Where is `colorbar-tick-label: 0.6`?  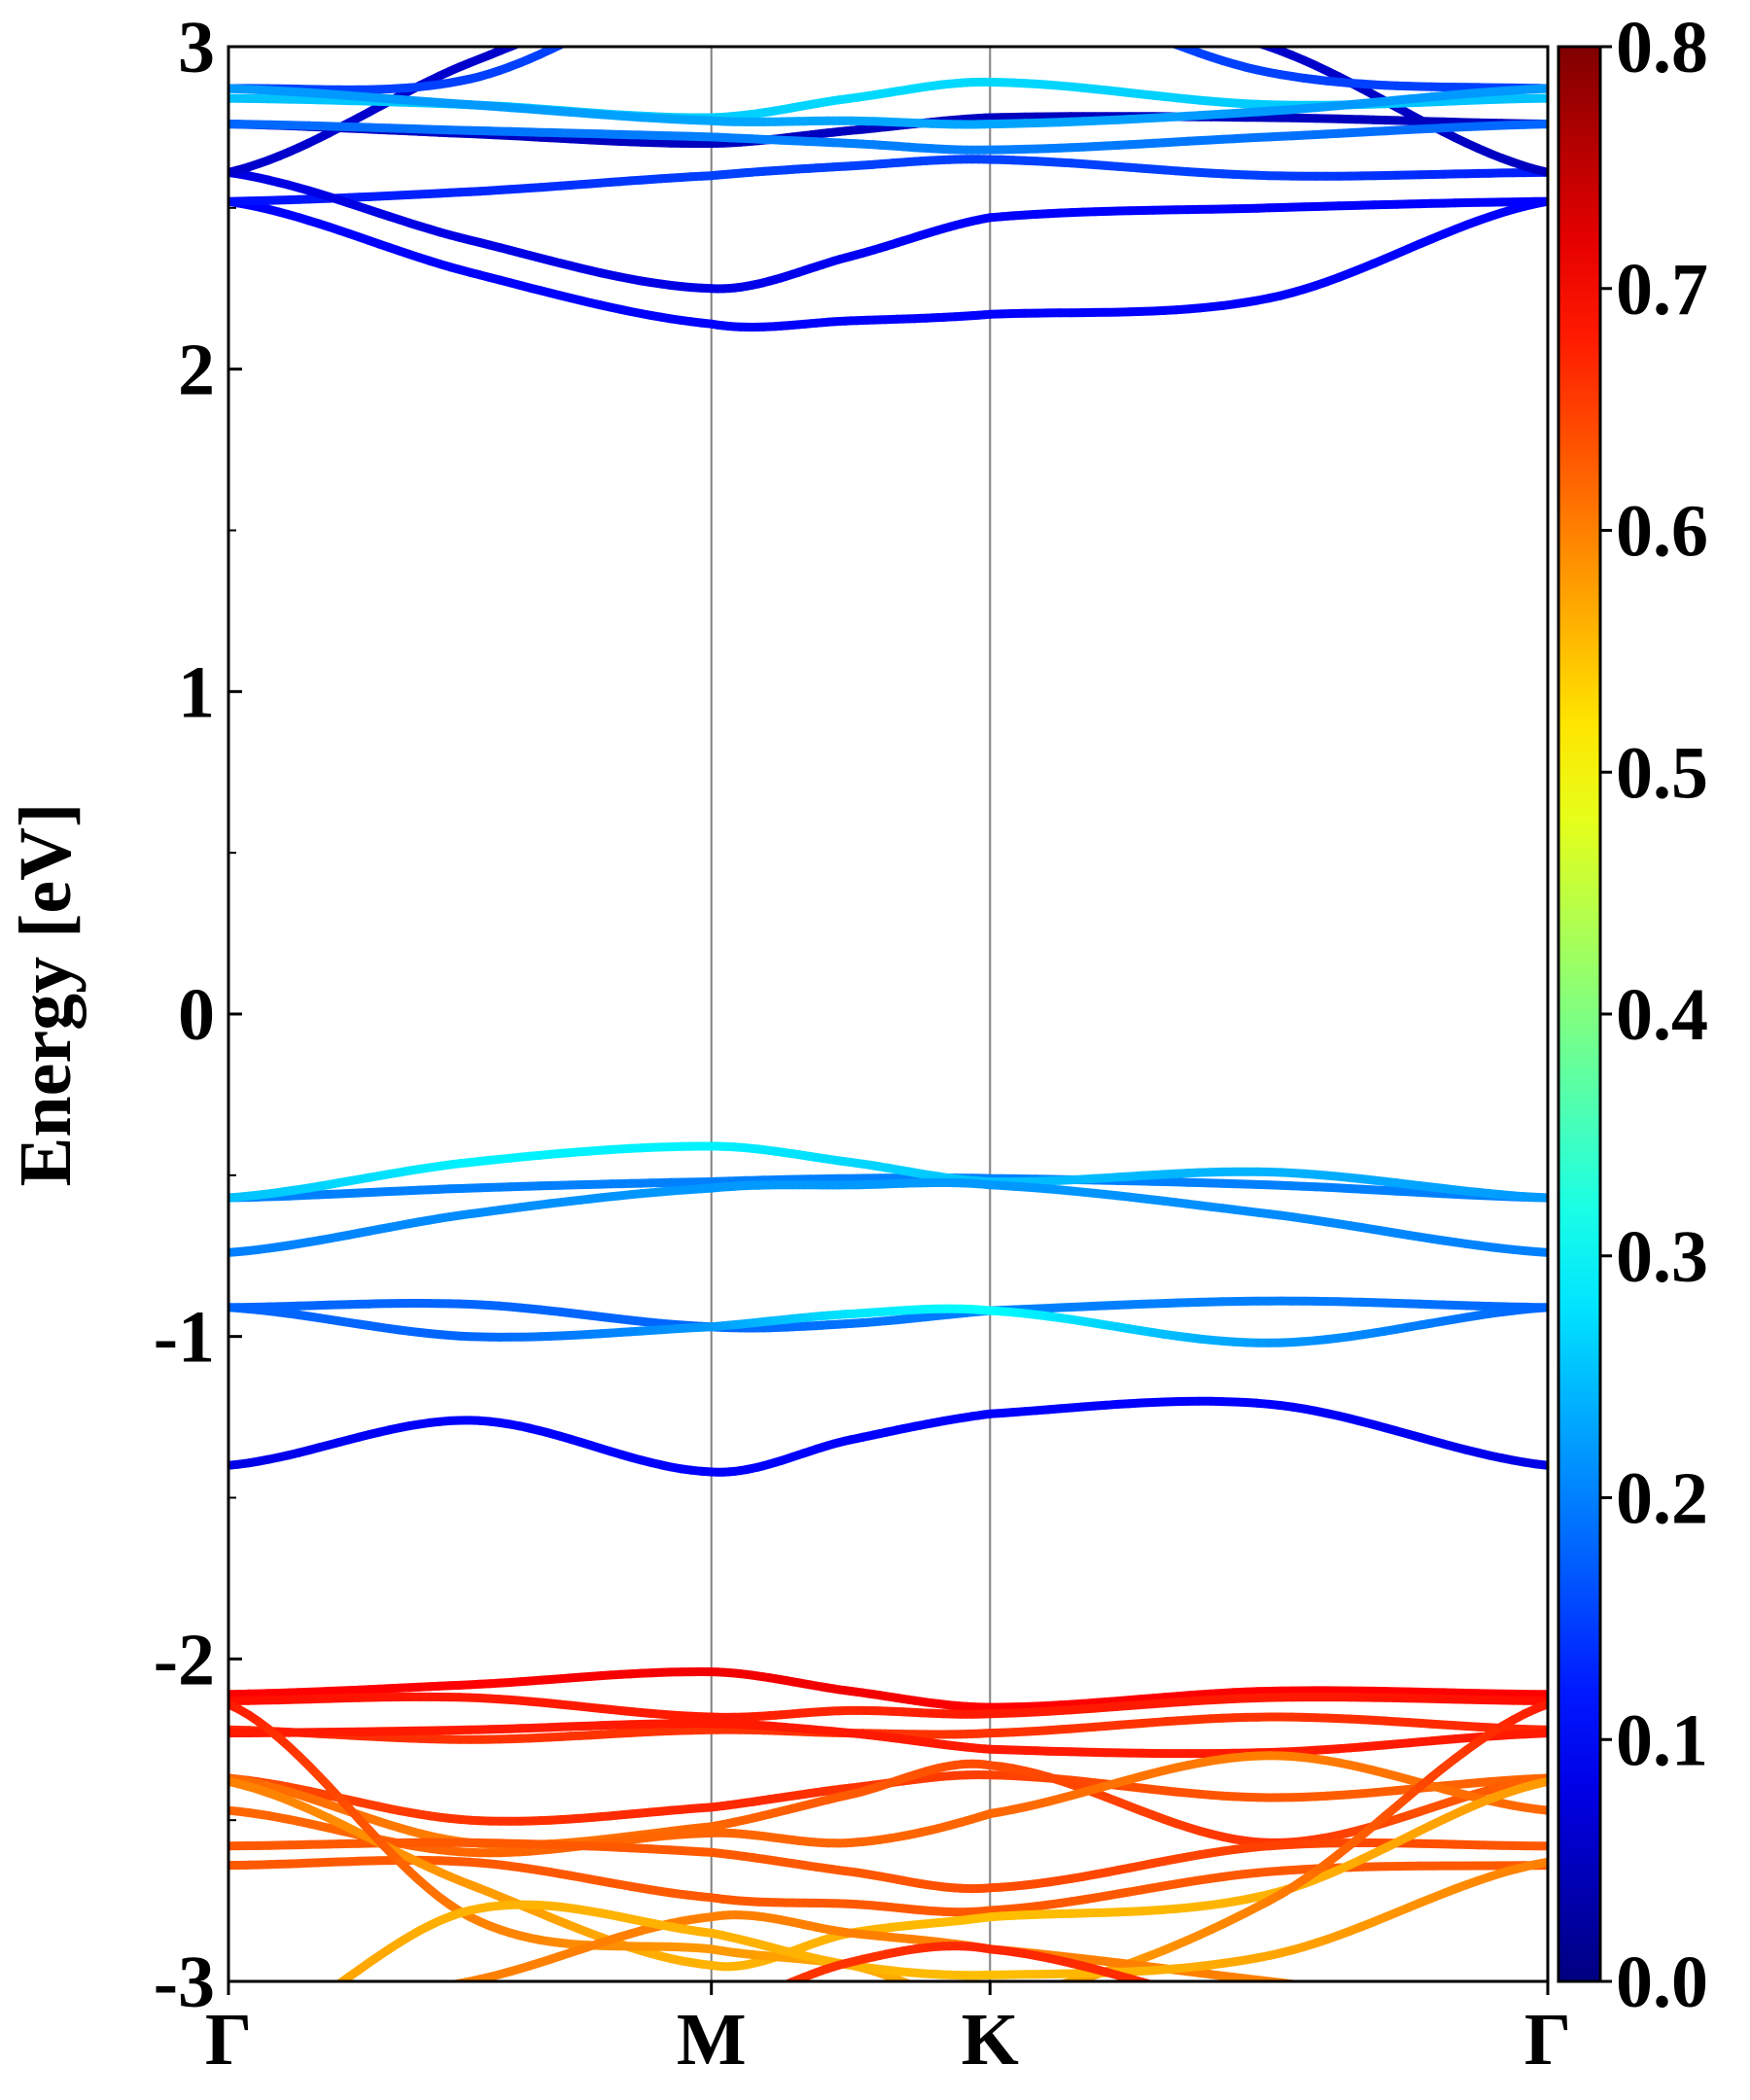
colorbar-tick-label: 0.6 is located at coordinates (1662, 532).